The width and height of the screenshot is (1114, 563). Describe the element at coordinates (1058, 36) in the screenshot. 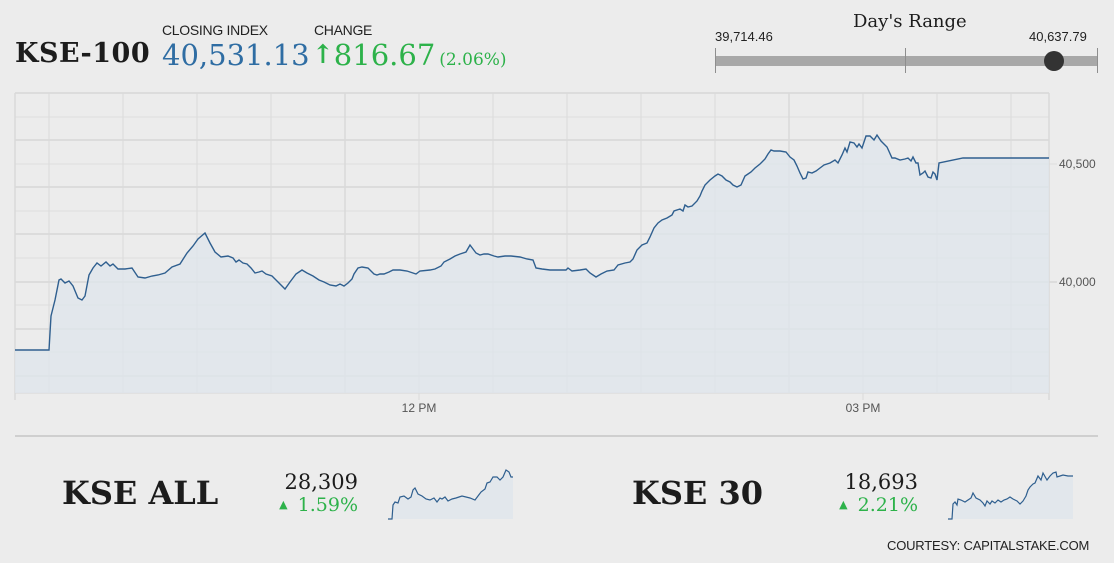

I see `days-range-high: 40,637.79` at that location.